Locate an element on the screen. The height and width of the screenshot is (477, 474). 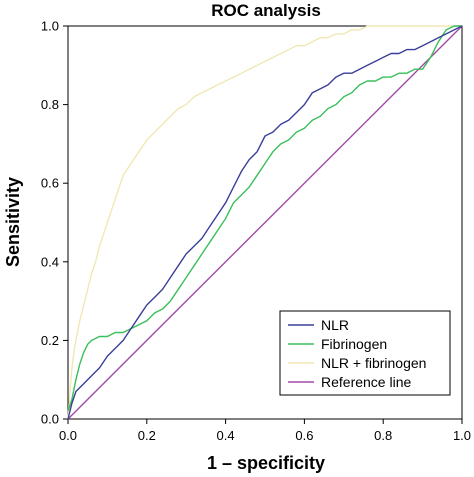
x-axis: 0.0 0.2 0.4 0.6 0.8 1.0 is located at coordinates (265, 431).